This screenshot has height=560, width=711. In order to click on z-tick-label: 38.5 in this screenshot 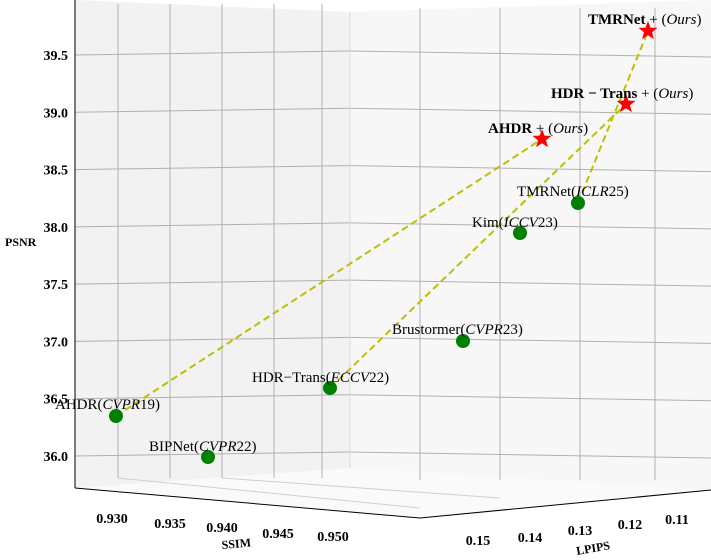, I will do `click(56, 171)`.